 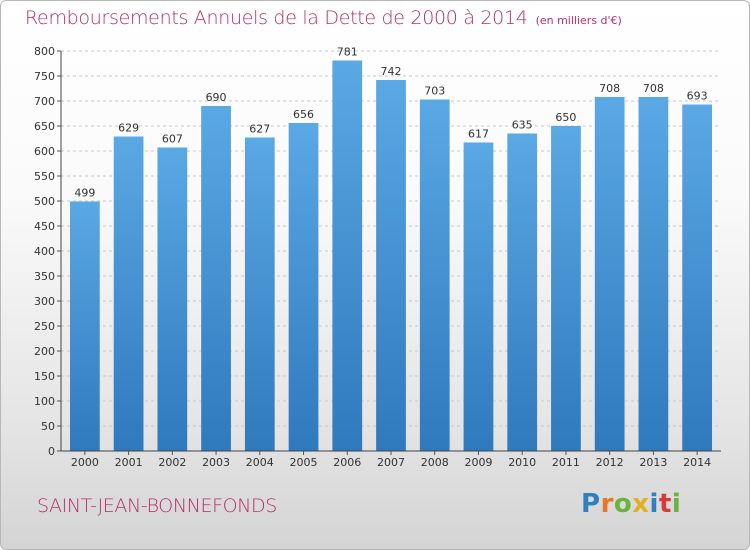 What do you see at coordinates (610, 462) in the screenshot?
I see `x-tick-label: 2012` at bounding box center [610, 462].